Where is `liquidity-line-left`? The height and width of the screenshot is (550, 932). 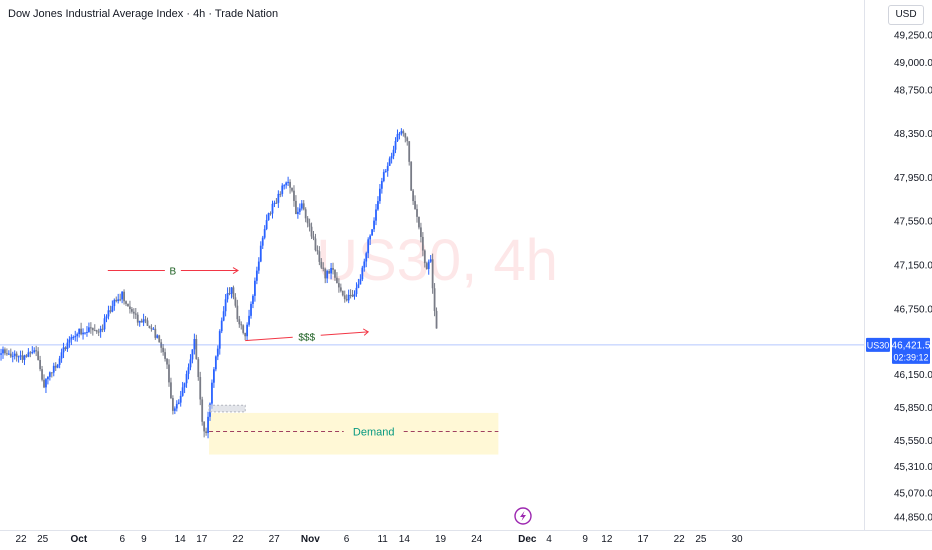
liquidity-line-left is located at coordinates (269, 339).